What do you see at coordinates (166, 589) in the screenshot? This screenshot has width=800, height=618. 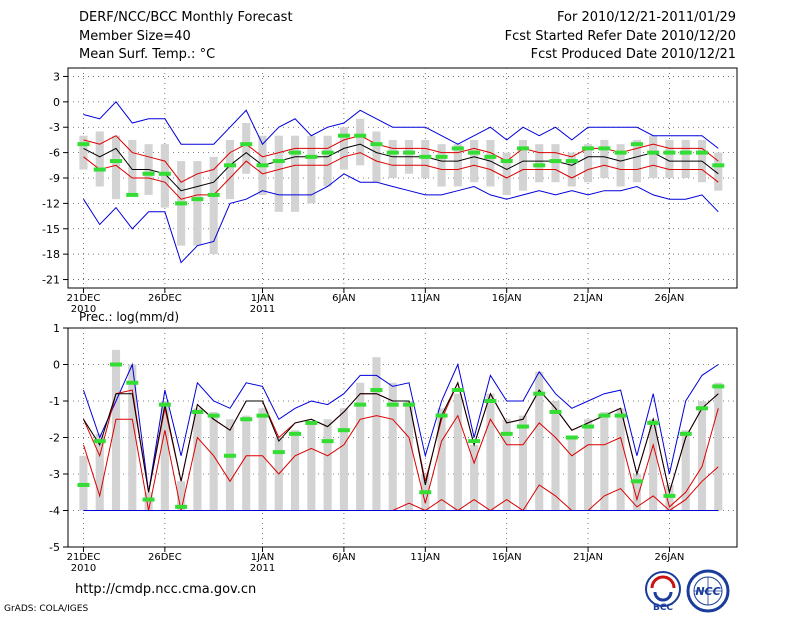 I see `source-url: http://cmdp.ncc.cma.gov.cn` at bounding box center [166, 589].